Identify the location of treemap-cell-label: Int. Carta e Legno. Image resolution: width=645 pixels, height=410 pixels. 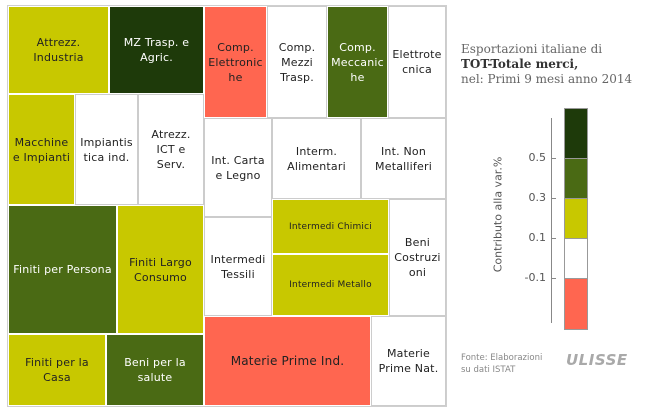
(238, 167).